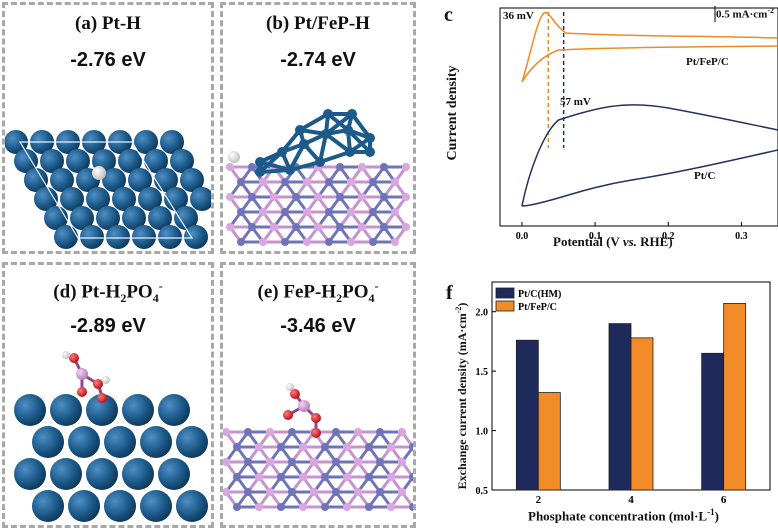  Describe the element at coordinates (99, 173) in the screenshot. I see `hydrogen-atom` at that location.